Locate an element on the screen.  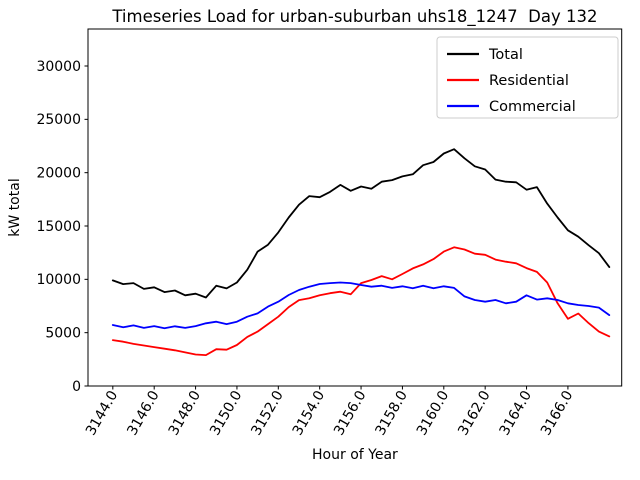
x-tick-label: 3154.0 is located at coordinates (309, 413).